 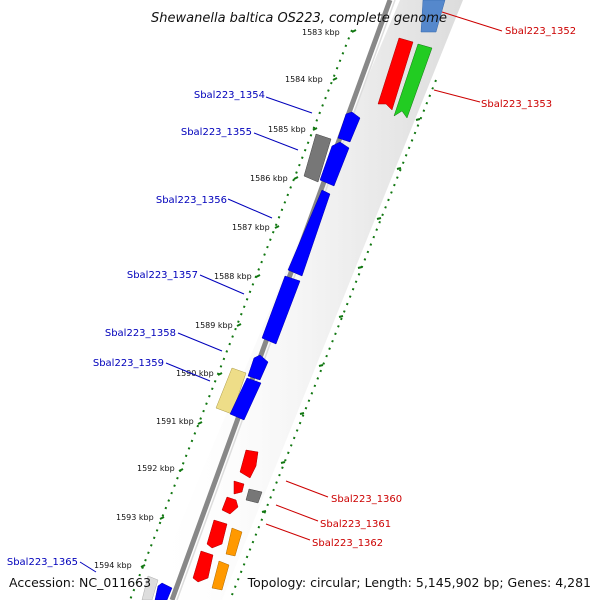 What do you see at coordinates (216, 132) in the screenshot?
I see `gene-label: Sbal223_1355` at bounding box center [216, 132].